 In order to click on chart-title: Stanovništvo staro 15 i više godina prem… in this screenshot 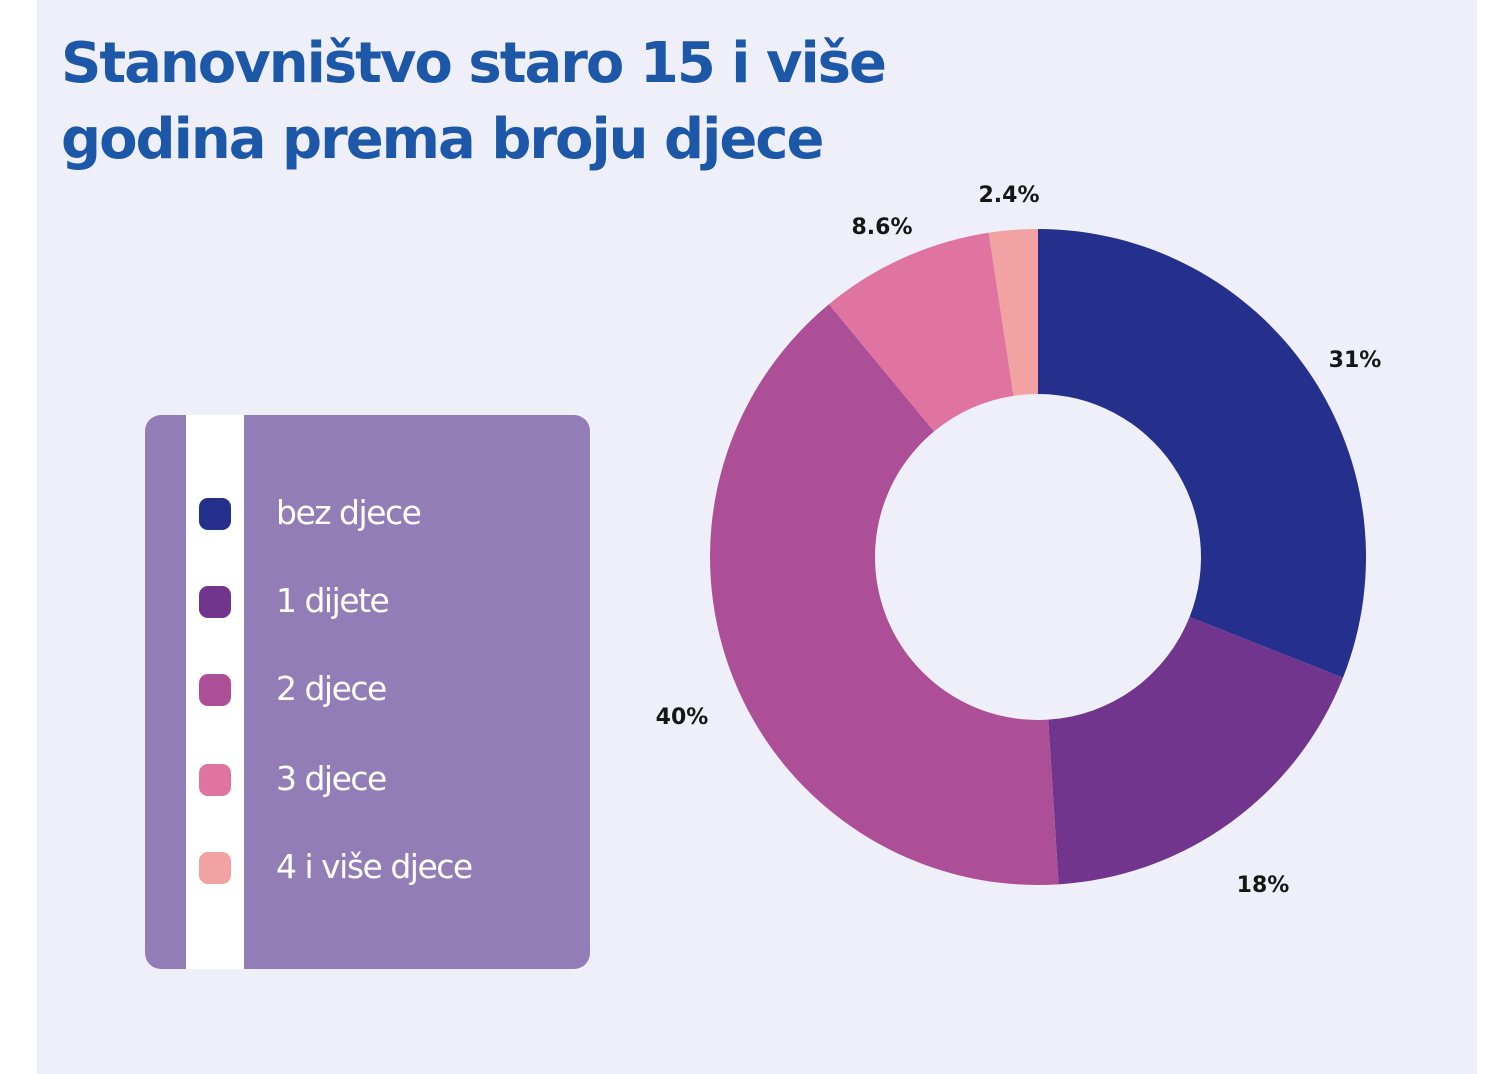, I will do `click(474, 101)`.